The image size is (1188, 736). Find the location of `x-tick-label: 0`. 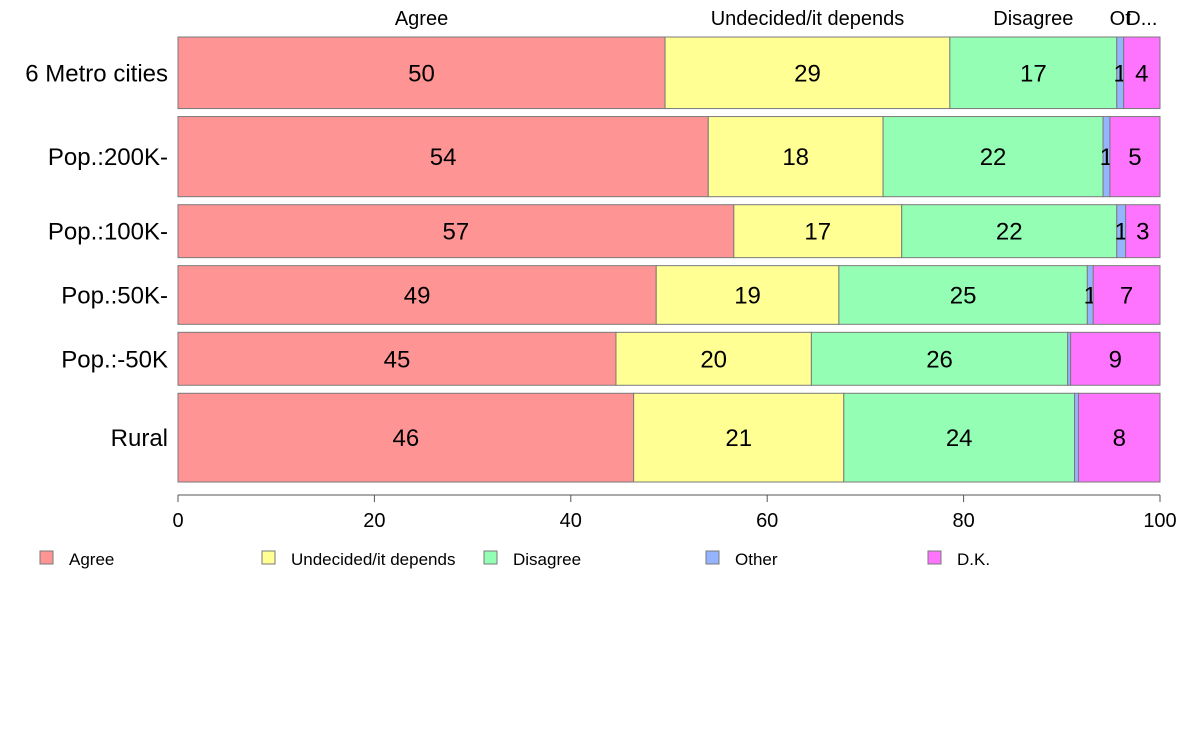

x-tick-label: 0 is located at coordinates (177, 521).